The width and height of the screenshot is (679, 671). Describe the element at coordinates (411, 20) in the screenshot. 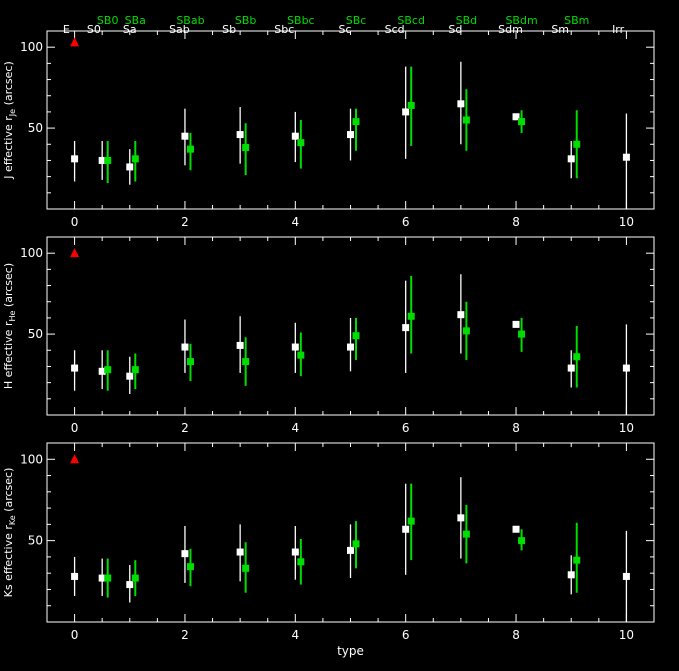

I see `top-type-label: SBcd` at that location.